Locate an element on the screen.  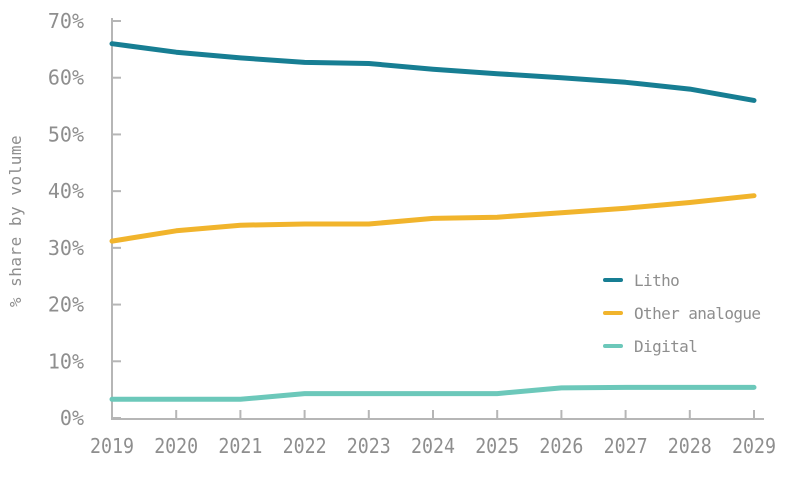
y-tick-label: 50% is located at coordinates (66, 134).